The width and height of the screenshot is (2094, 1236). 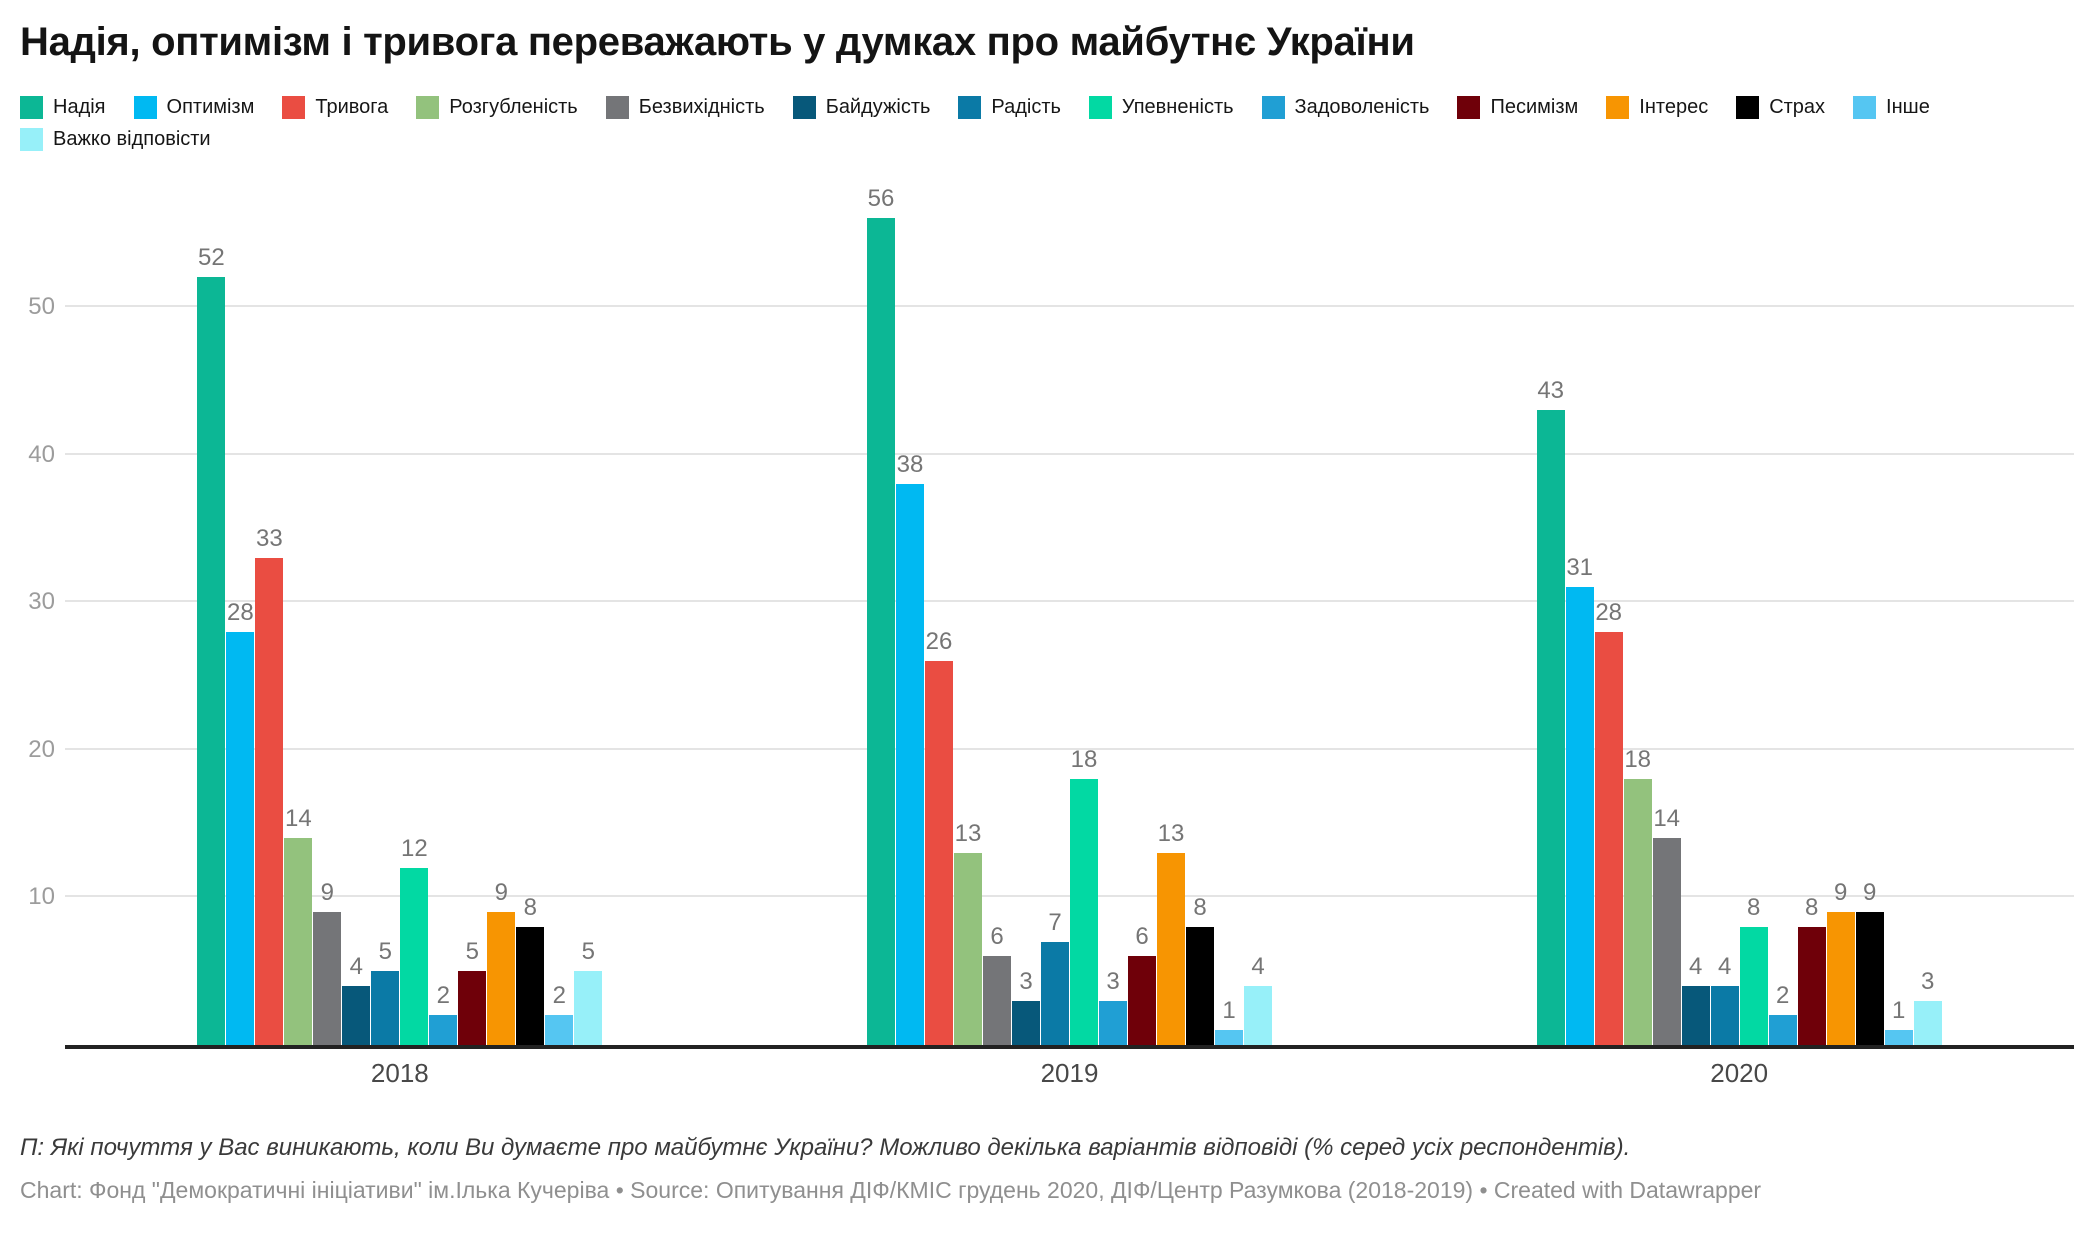 I want to click on y-axis-tick-label: 40, so click(x=41, y=454).